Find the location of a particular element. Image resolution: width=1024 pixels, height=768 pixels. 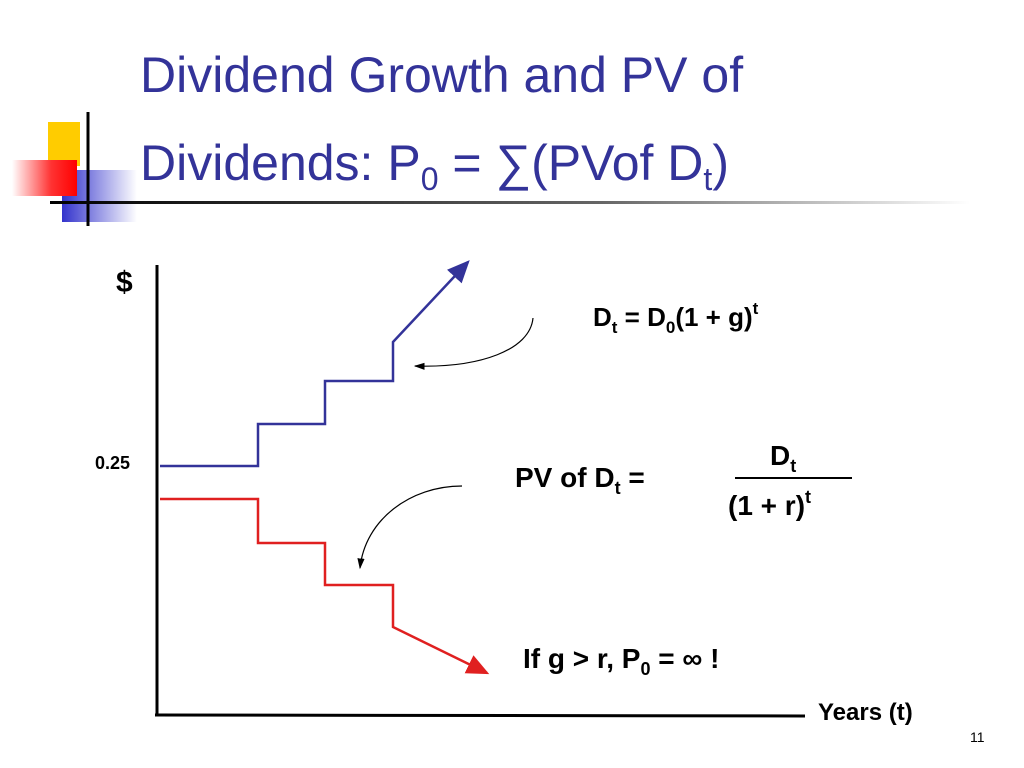

y-value-label: 0.25 is located at coordinates (112, 463).